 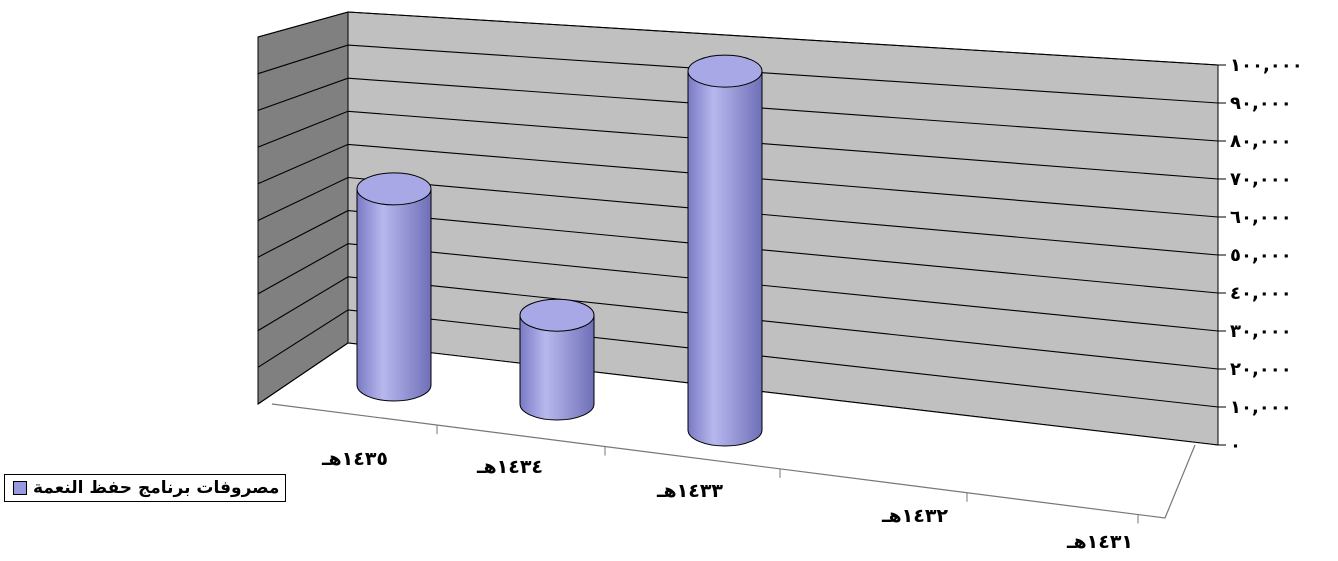 I want to click on y-tick-label-0: ٠, so click(x=1235, y=445).